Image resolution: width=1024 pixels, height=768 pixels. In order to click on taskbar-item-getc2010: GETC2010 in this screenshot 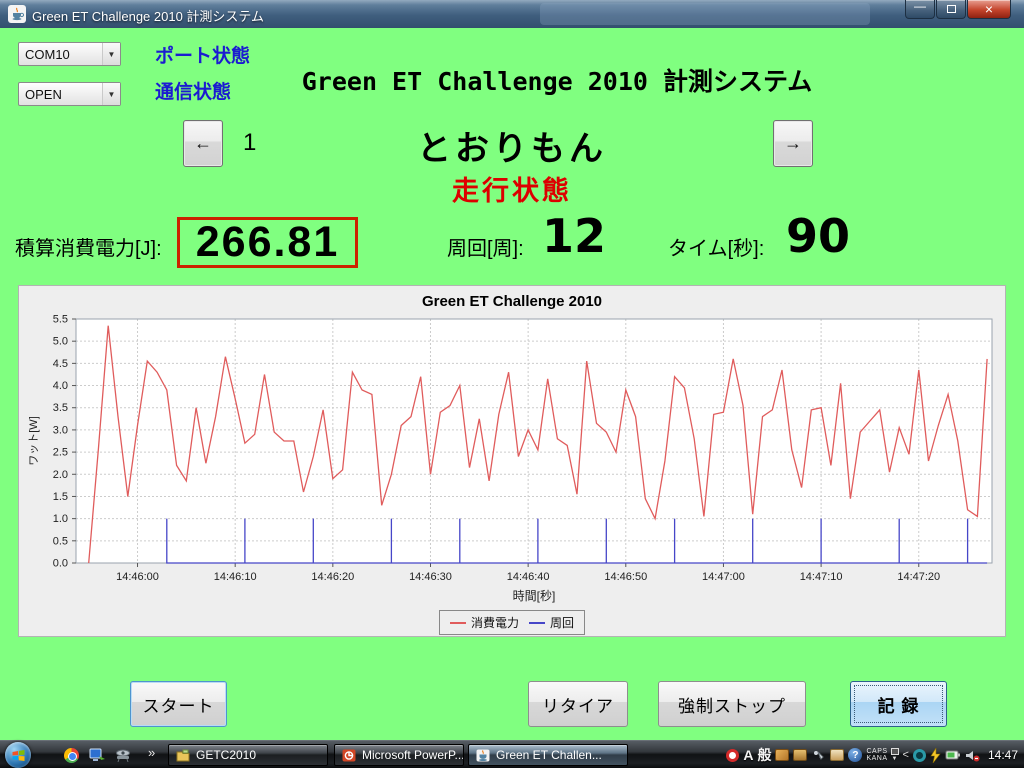, I will do `click(248, 755)`.